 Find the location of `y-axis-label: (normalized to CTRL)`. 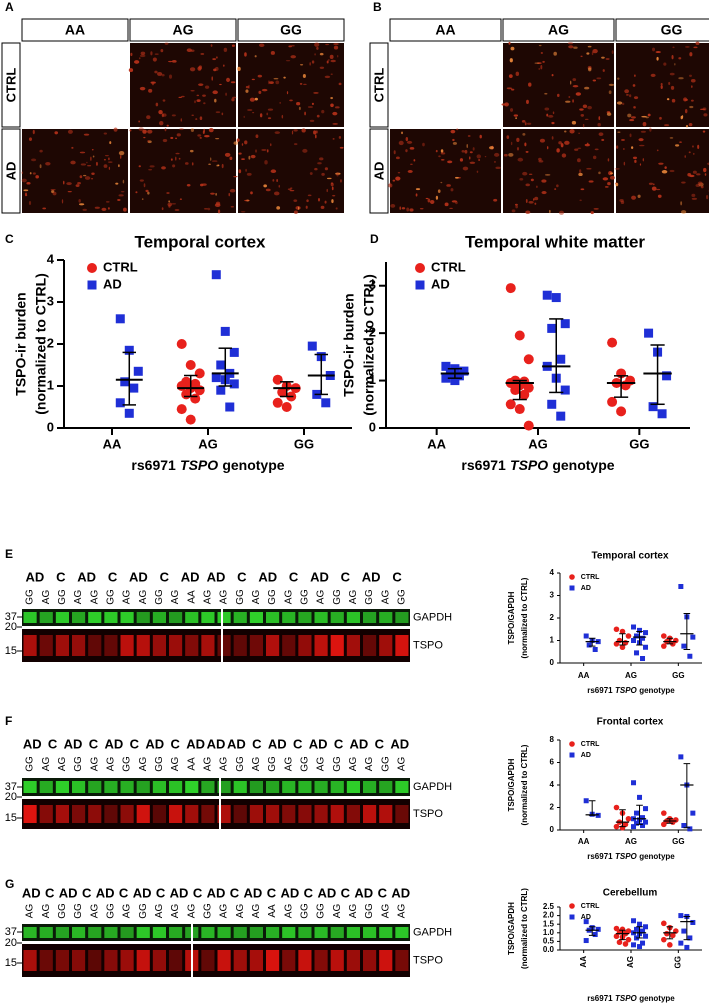

y-axis-label: (normalized to CTRL) is located at coordinates (524, 617).